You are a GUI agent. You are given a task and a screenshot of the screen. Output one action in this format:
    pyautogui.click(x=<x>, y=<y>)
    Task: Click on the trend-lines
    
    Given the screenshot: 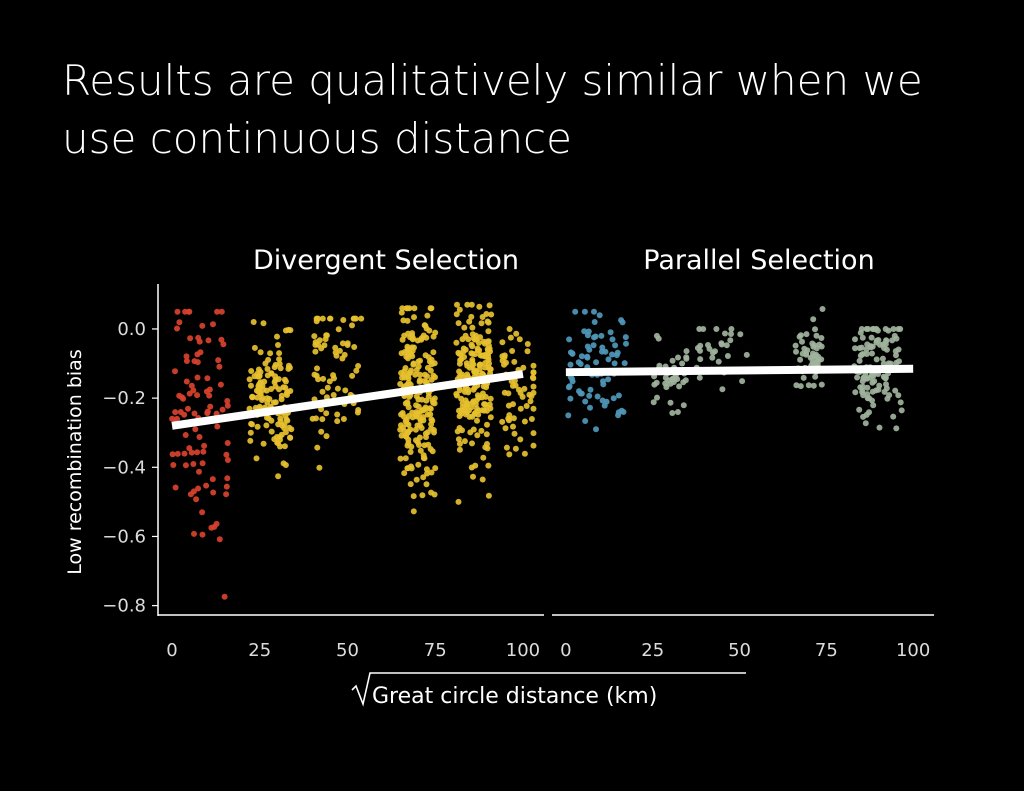 What is the action you would take?
    pyautogui.click(x=542, y=397)
    